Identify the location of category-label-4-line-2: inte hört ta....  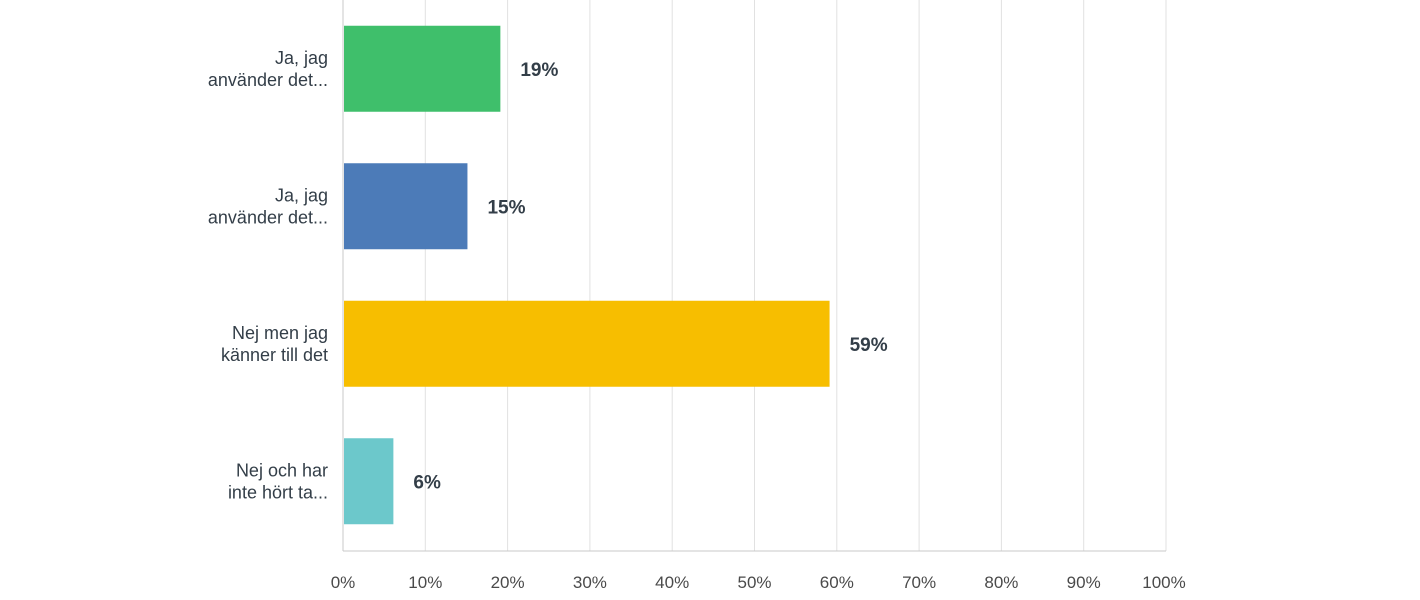
(278, 492).